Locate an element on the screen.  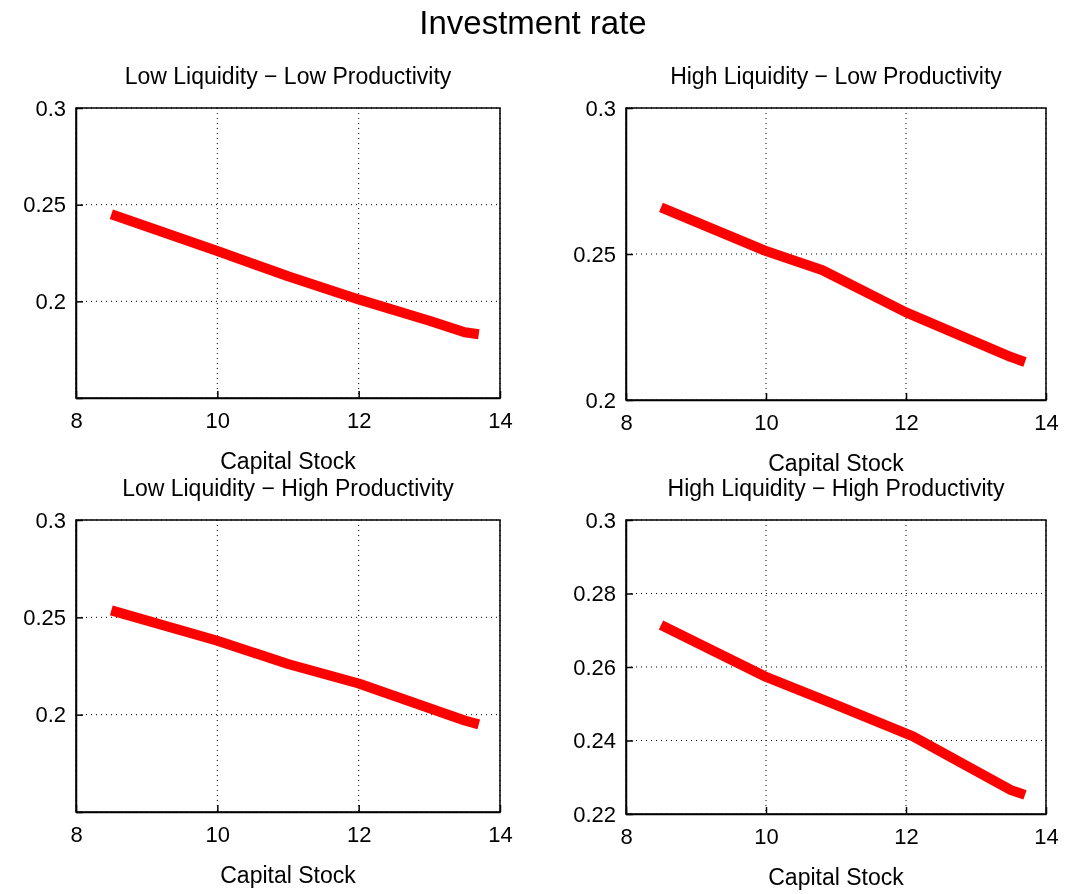
y-tick-label: 0.28 is located at coordinates (594, 594).